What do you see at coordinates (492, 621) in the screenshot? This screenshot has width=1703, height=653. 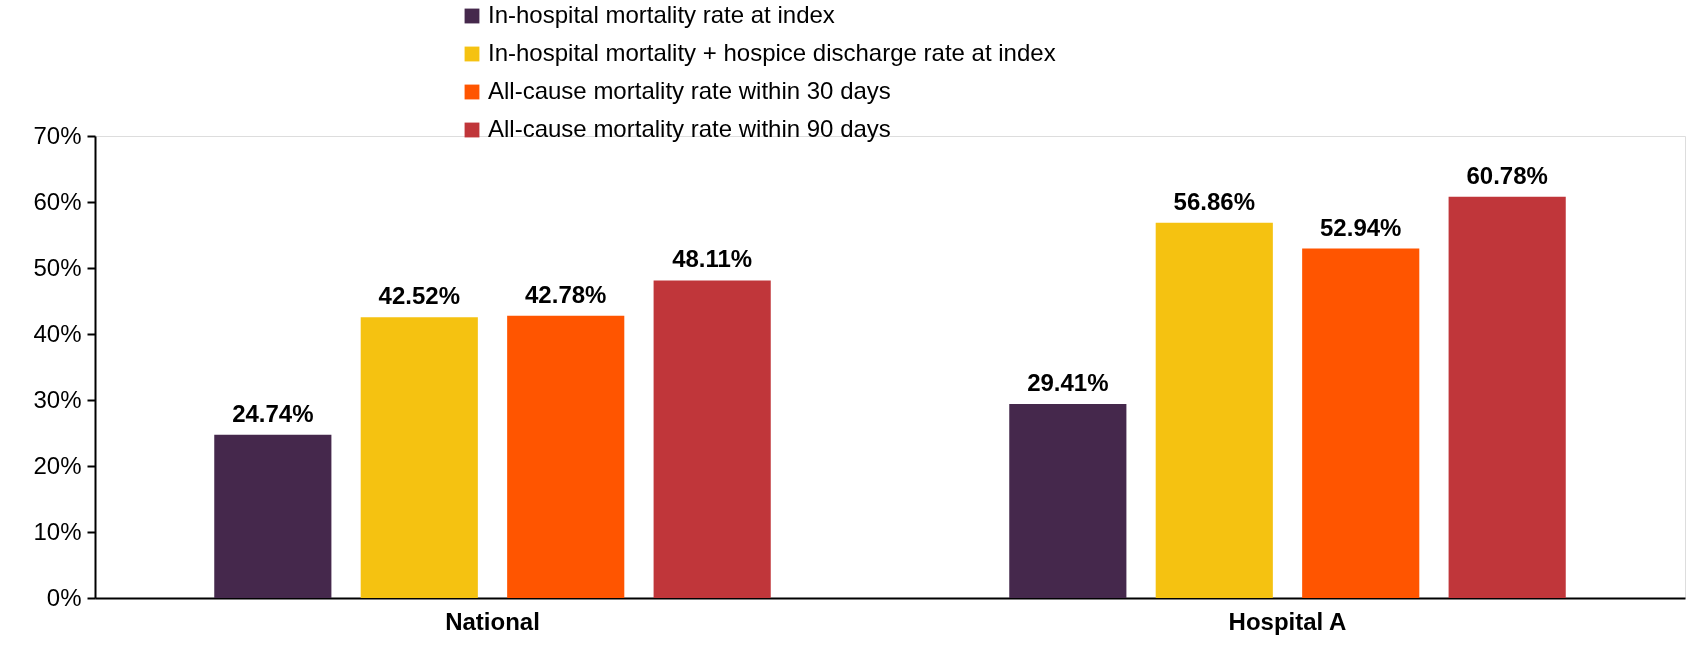 I see `x-tick-label: National` at bounding box center [492, 621].